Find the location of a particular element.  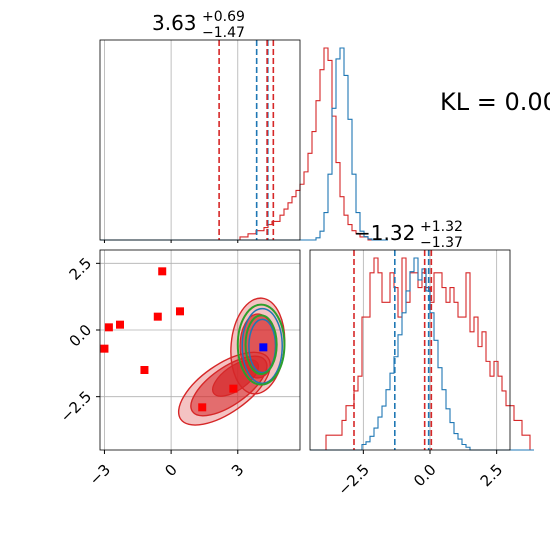

x-tick-label: 3 is located at coordinates (237, 470).